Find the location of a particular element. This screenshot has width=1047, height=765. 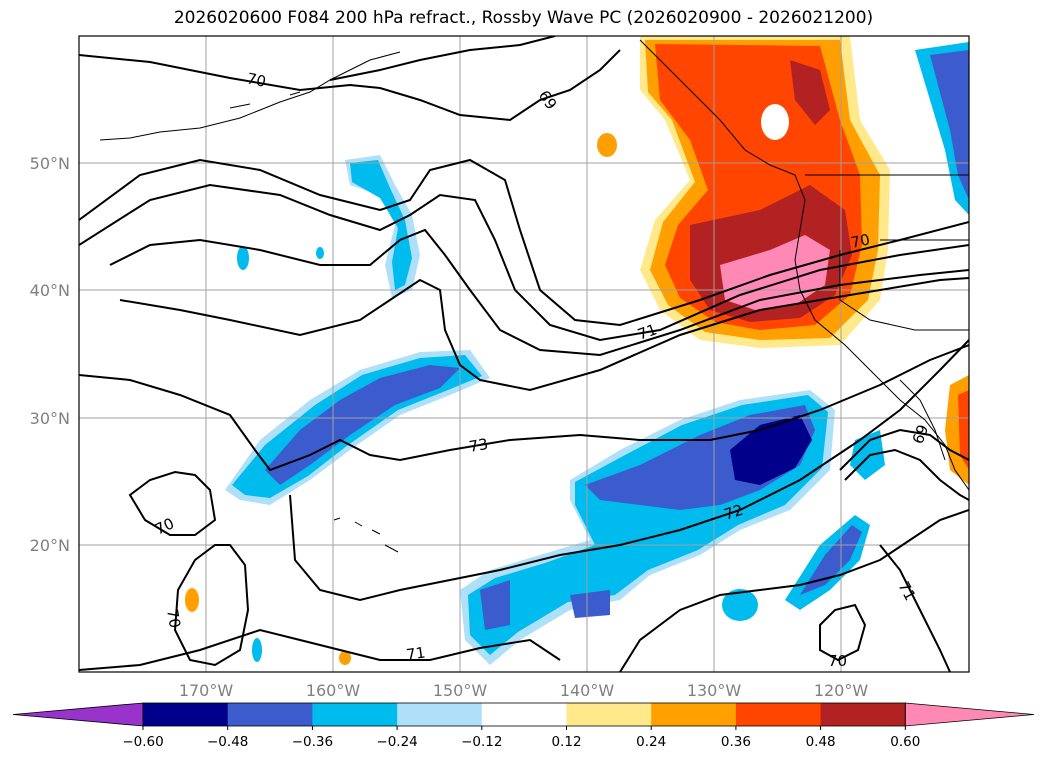

lon-label: 140°W is located at coordinates (587, 690).